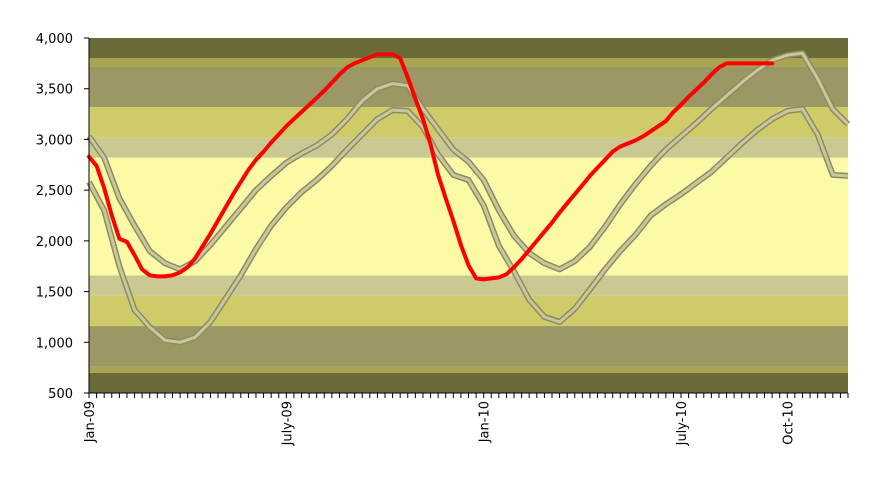 This screenshot has height=500, width=881. Describe the element at coordinates (60, 394) in the screenshot. I see `y-tick-label: 500` at that location.